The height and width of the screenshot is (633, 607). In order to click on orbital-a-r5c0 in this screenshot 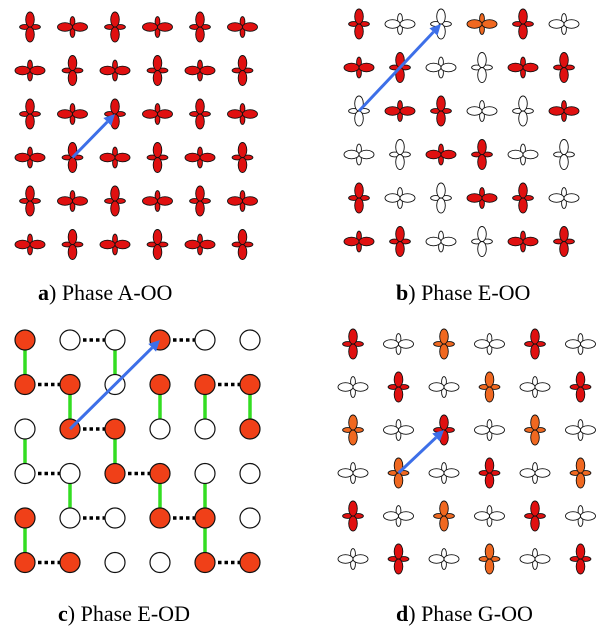, I will do `click(30, 244)`.